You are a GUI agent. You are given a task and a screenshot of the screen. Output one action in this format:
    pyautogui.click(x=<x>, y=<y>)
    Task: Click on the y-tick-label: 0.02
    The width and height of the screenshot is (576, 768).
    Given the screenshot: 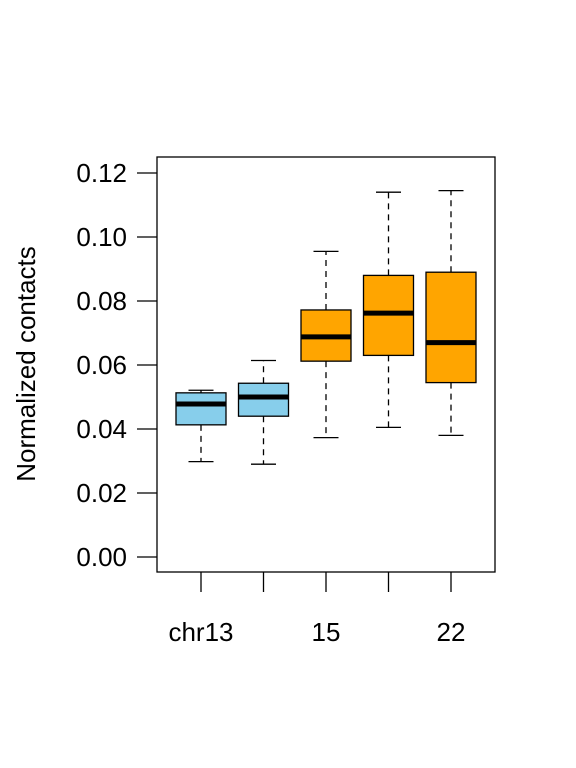 What is the action you would take?
    pyautogui.click(x=101, y=493)
    